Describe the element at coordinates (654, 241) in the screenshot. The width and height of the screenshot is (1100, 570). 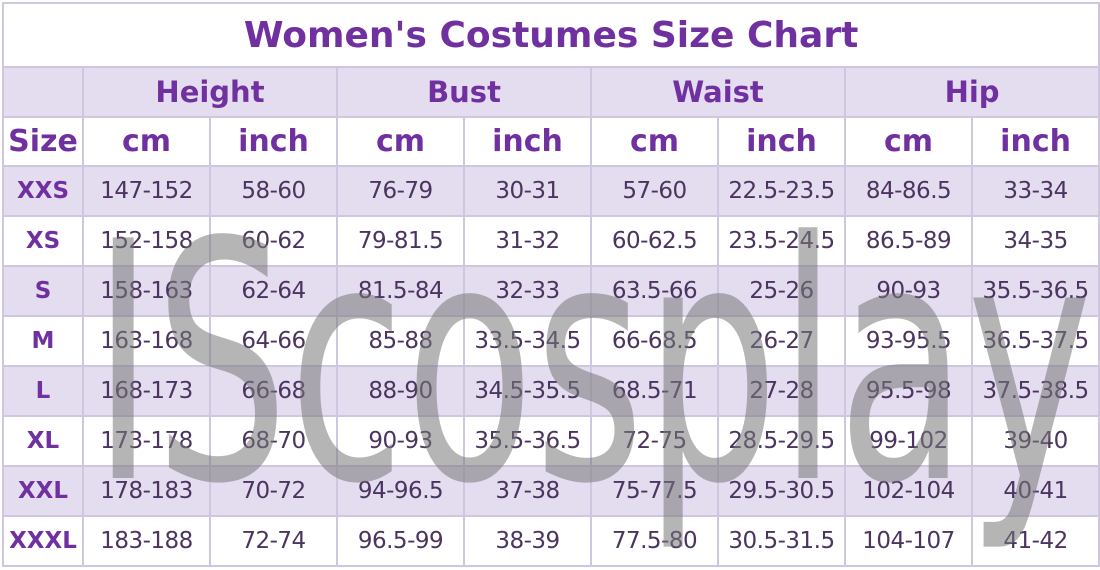
I see `value-cell: 60-62.5` at that location.